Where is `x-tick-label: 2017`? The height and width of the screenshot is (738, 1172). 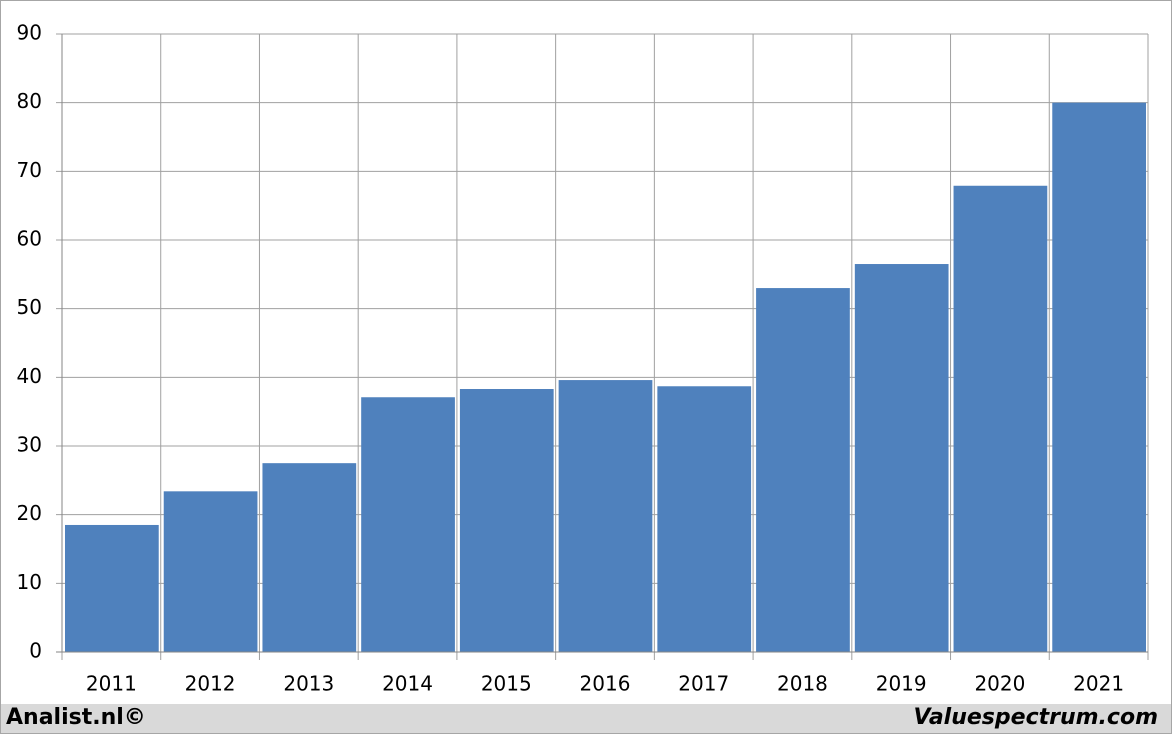
x-tick-label: 2017 is located at coordinates (703, 684).